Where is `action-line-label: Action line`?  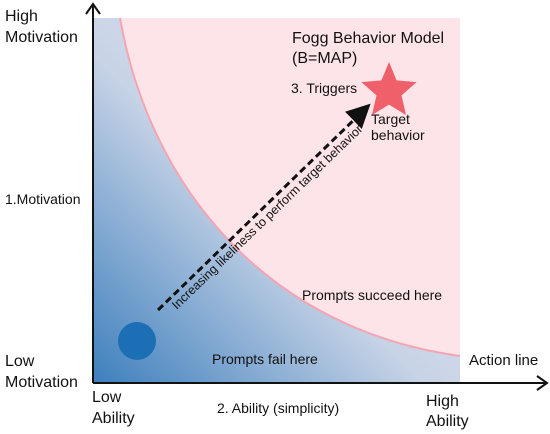
action-line-label: Action line is located at coordinates (503, 360).